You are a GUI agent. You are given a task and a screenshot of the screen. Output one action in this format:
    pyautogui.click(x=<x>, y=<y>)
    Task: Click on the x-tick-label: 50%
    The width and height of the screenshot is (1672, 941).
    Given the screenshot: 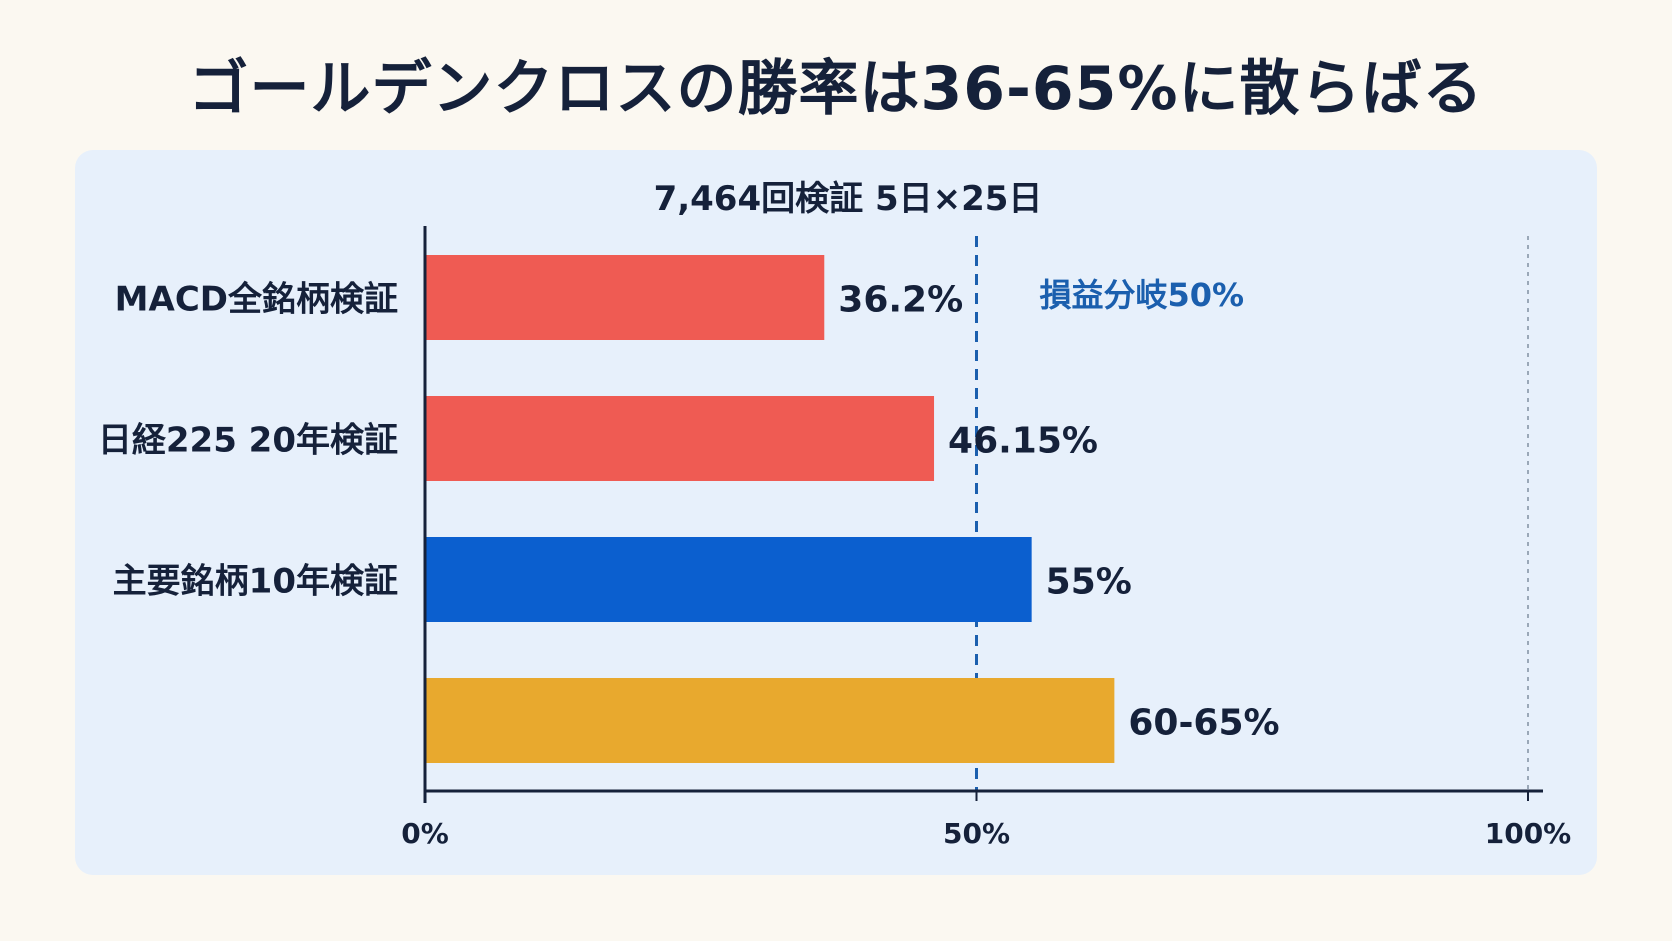 What is the action you would take?
    pyautogui.click(x=976, y=833)
    